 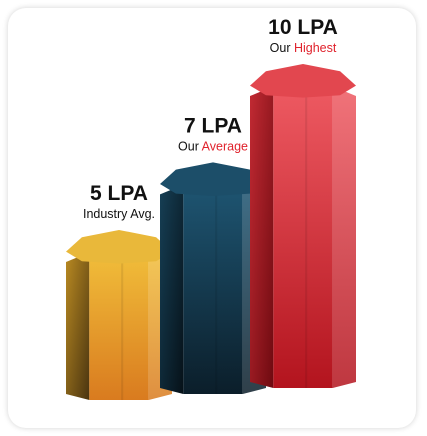 I want to click on data-label-1: 5 LPA, so click(x=119, y=193).